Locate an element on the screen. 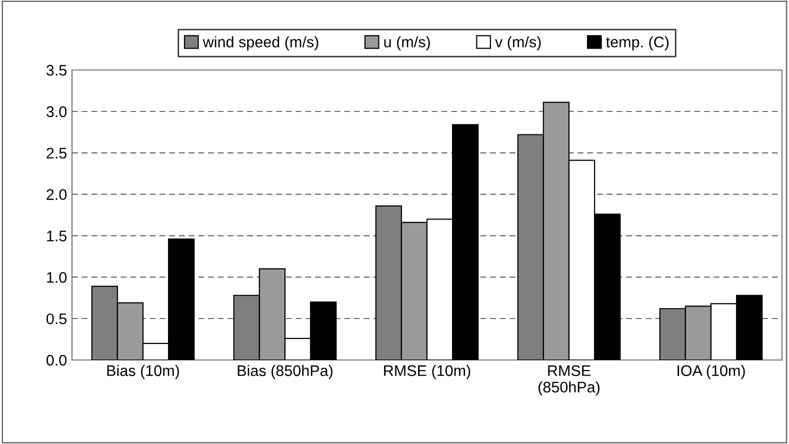  y-tick-label: 1.5 is located at coordinates (56, 236).